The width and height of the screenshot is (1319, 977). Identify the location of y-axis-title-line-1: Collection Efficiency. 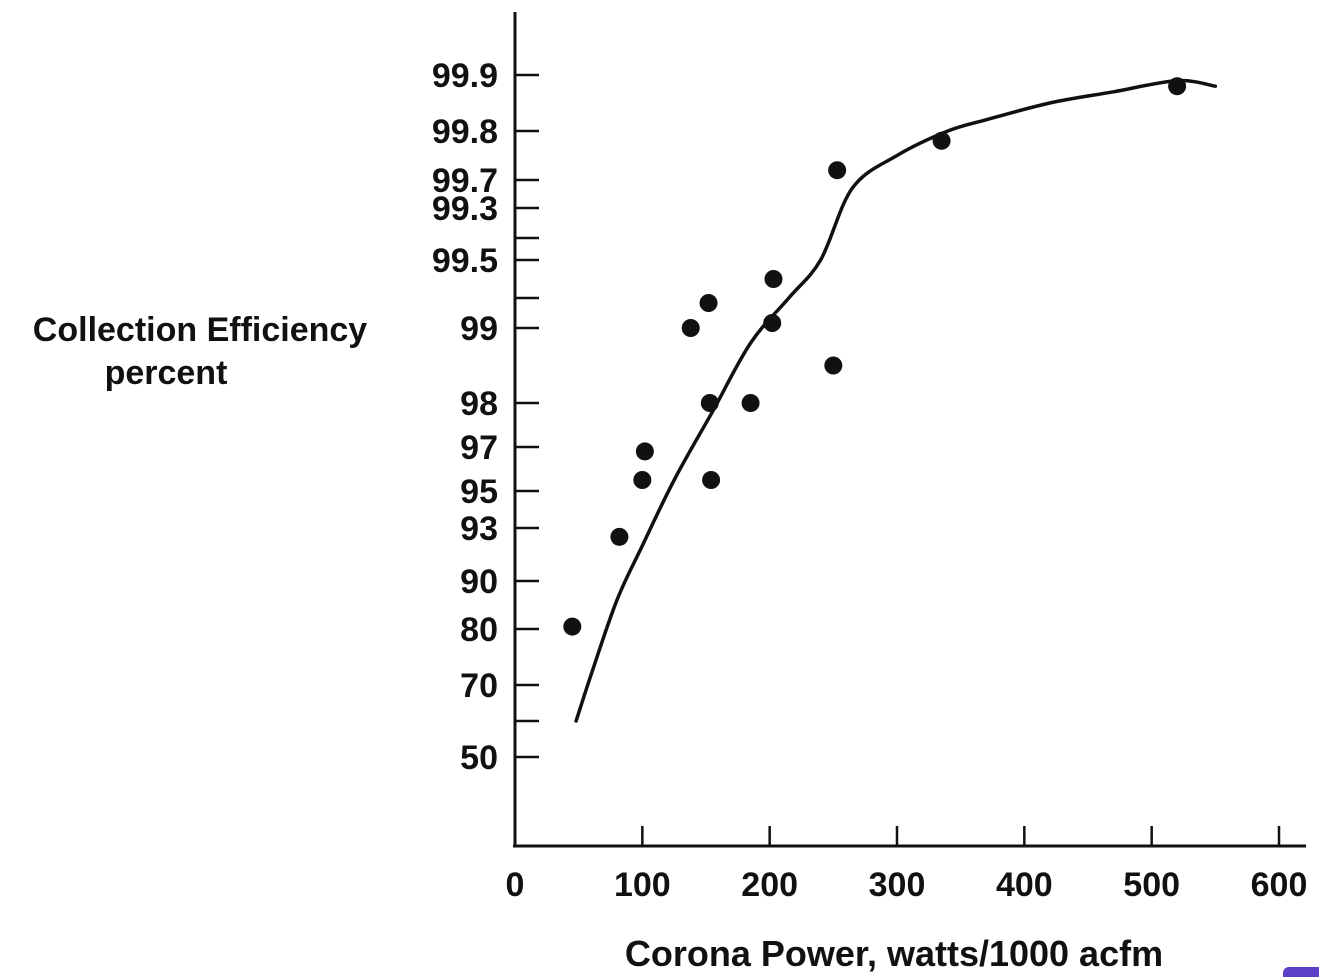
(200, 330).